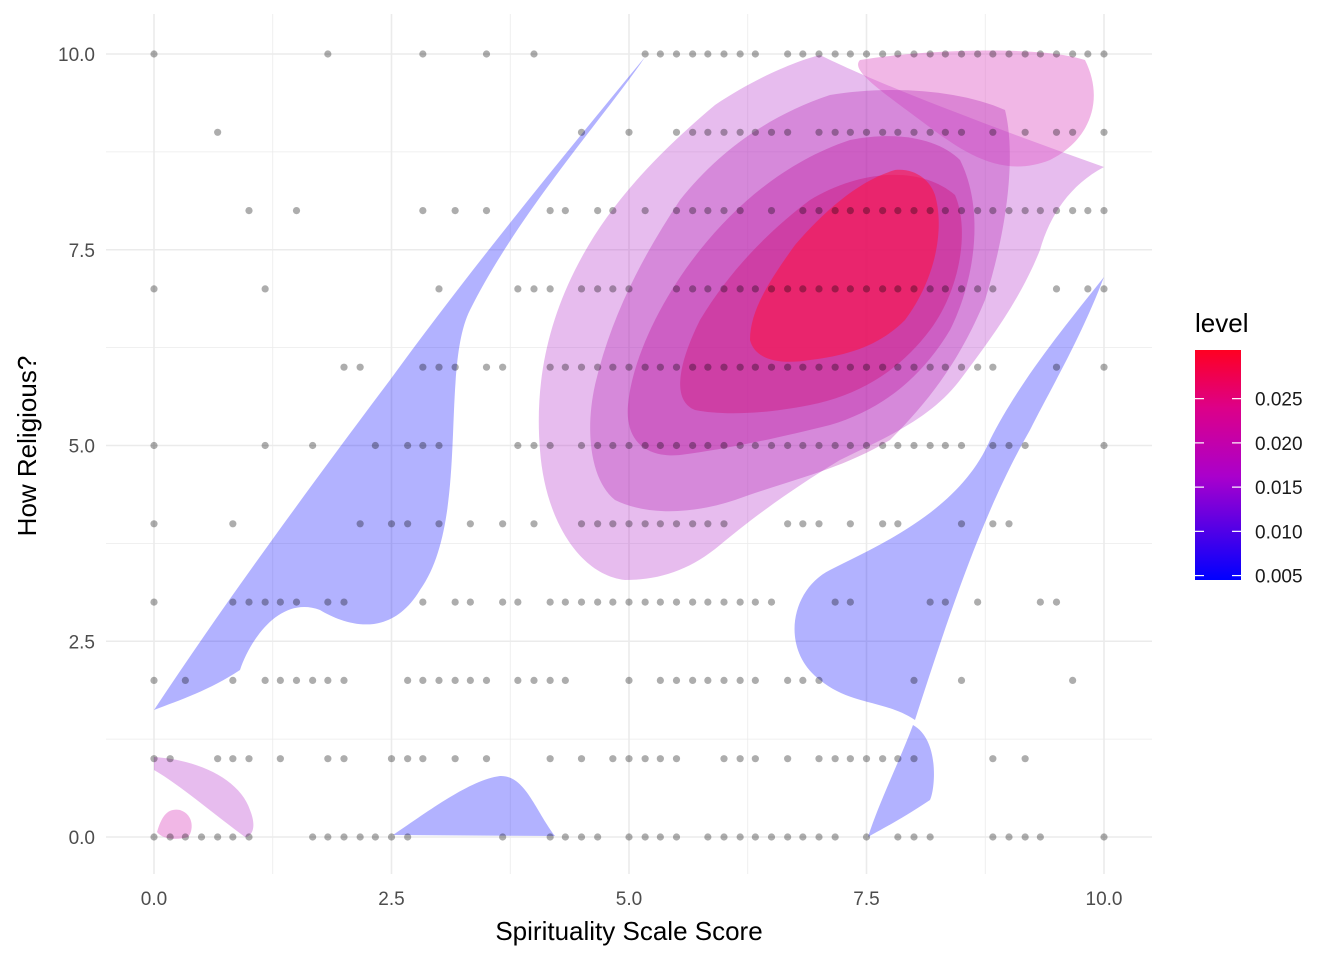 Image resolution: width=1344 pixels, height=960 pixels. What do you see at coordinates (1279, 488) in the screenshot?
I see `legend-tick-label: 0.015` at bounding box center [1279, 488].